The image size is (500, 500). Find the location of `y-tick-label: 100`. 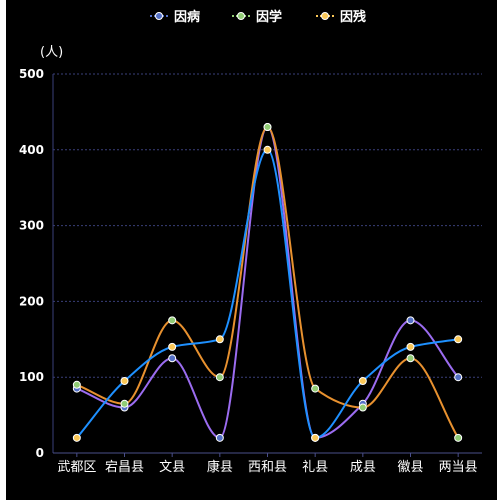

y-tick-label: 100 is located at coordinates (31, 377).